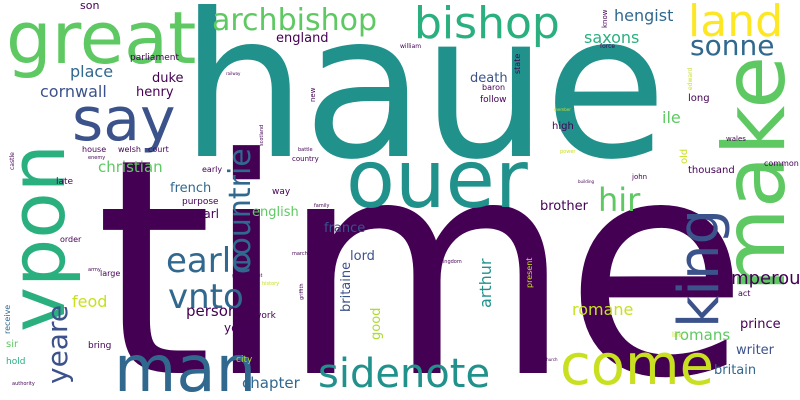 This screenshot has height=400, width=800. Describe the element at coordinates (362, 256) in the screenshot. I see `word-lord: lord` at that location.